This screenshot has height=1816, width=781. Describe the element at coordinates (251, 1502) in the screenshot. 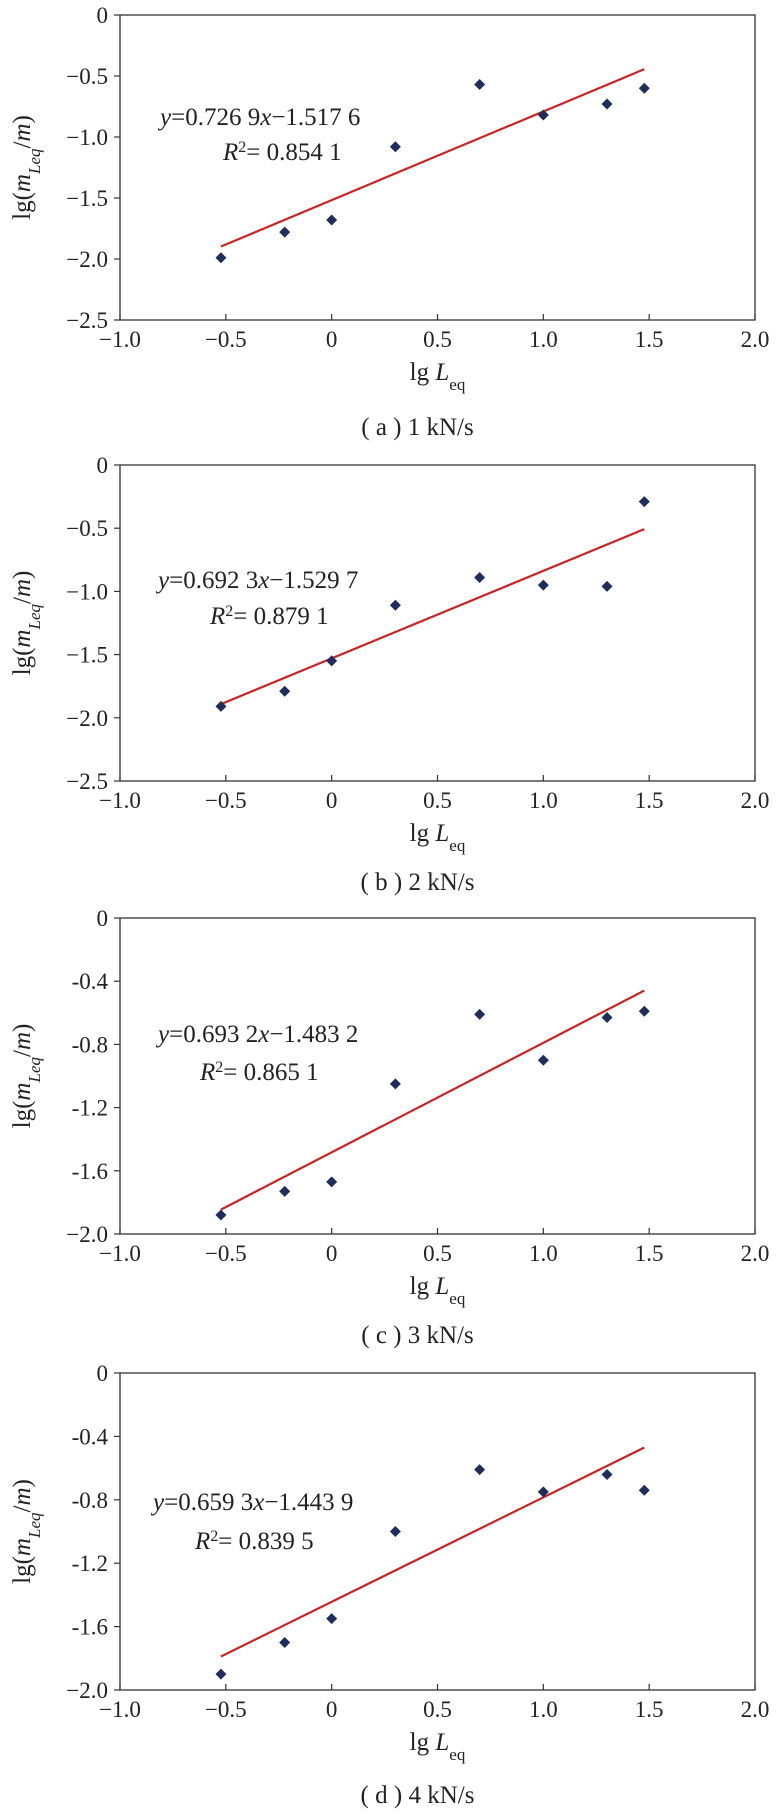

I see `fit-equation: y=0.659 3x−1.443 9` at that location.